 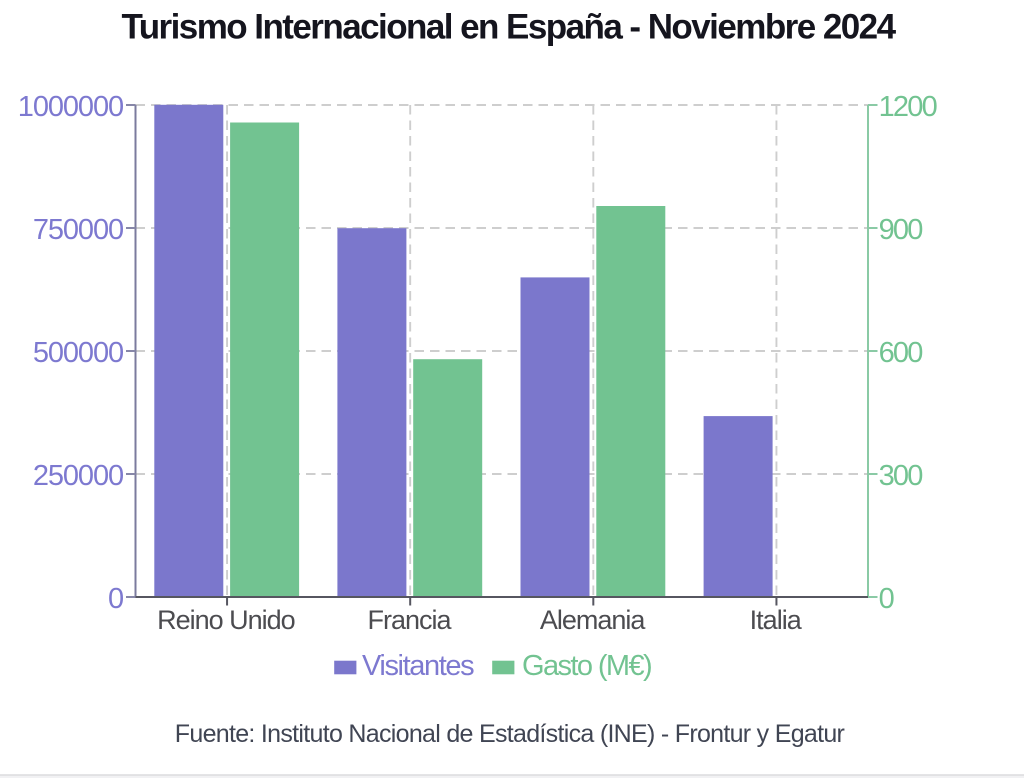 I want to click on svg-text: 1000000, so click(x=70, y=107).